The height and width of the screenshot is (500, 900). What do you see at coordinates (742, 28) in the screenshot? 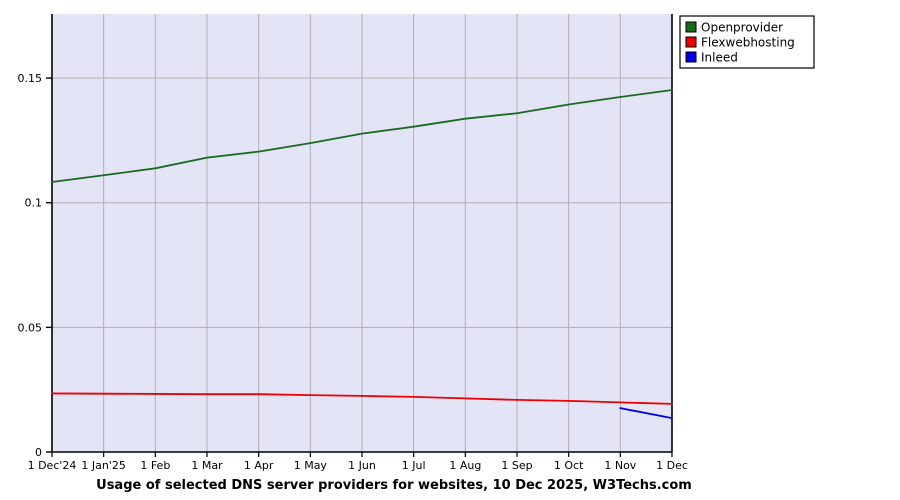
I see `legend-label: Openprovider` at bounding box center [742, 28].